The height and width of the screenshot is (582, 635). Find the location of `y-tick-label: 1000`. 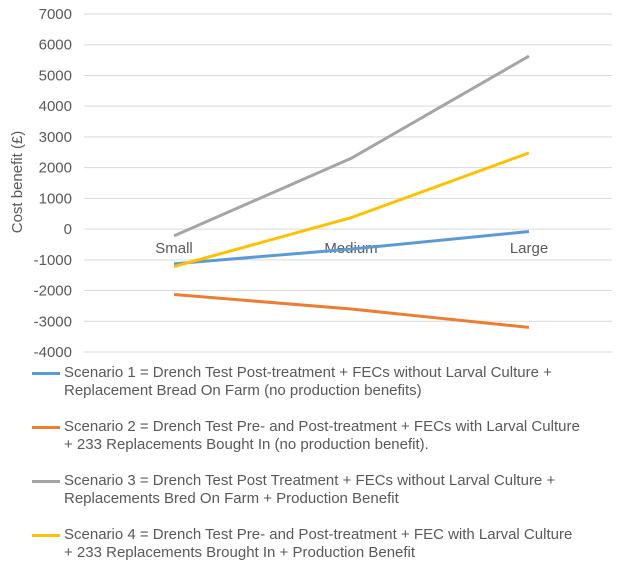

y-tick-label: 1000 is located at coordinates (55, 198).